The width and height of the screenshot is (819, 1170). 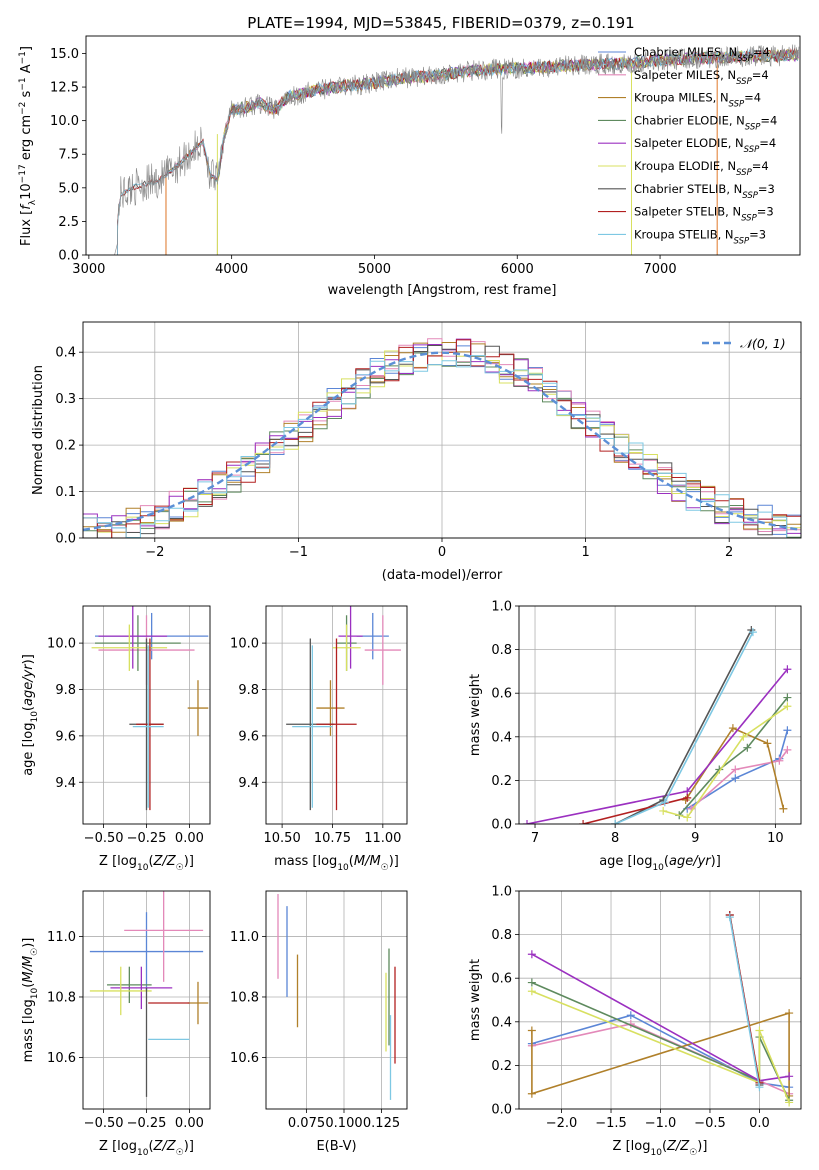 I want to click on x-axis-label: wavelength [Angstrom, rest frame], so click(x=442, y=290).